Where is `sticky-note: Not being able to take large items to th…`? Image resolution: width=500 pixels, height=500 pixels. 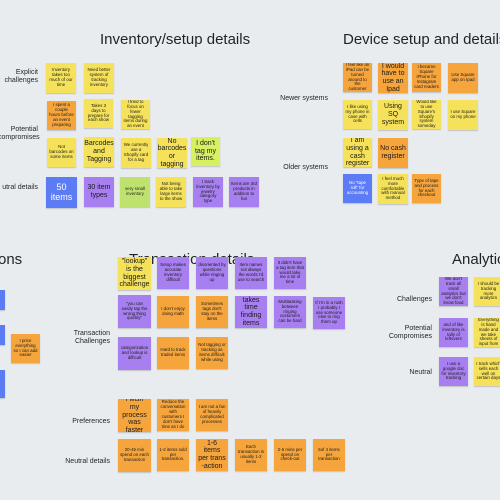
sticky-note: Not being able to take large items to th… is located at coordinates (171, 192).